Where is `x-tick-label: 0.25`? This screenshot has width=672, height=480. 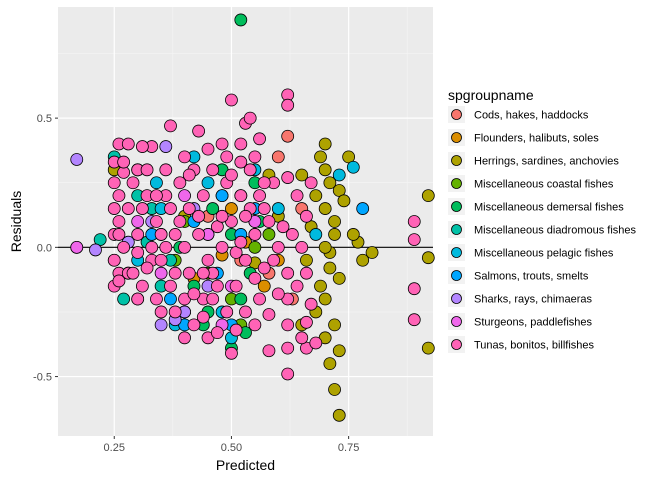 x-tick-label: 0.25 is located at coordinates (114, 448).